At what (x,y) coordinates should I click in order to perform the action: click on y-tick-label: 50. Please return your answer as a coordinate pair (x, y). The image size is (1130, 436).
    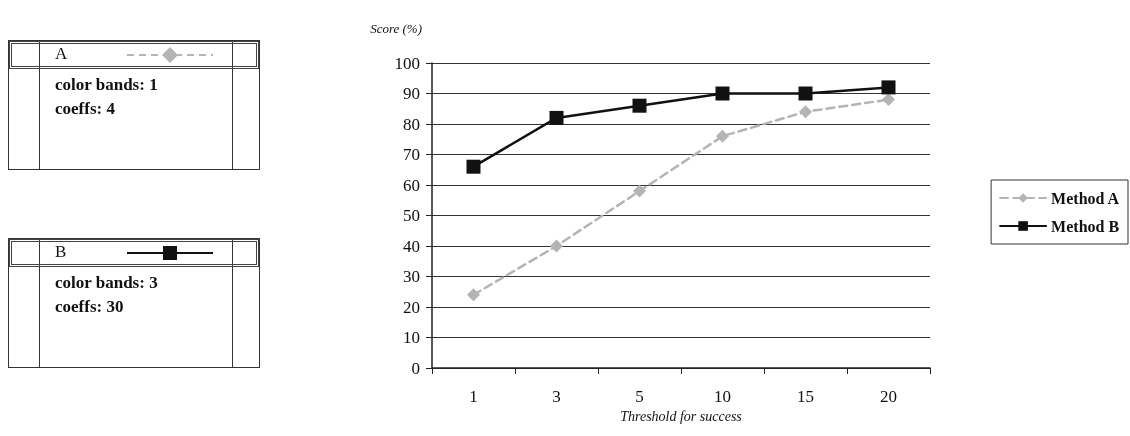
    Looking at the image, I should click on (411, 215).